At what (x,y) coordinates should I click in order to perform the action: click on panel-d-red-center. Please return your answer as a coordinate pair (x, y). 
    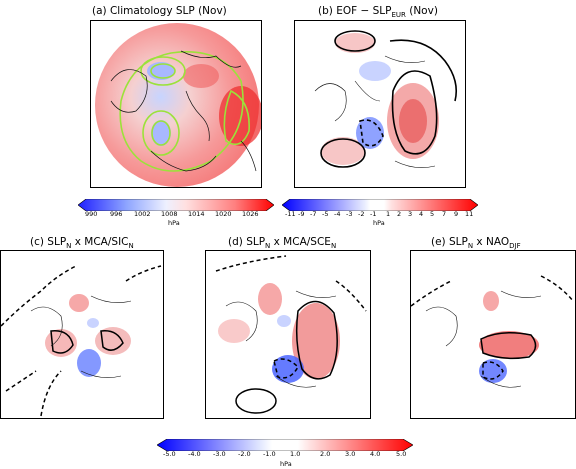
    Looking at the image, I should click on (316, 341).